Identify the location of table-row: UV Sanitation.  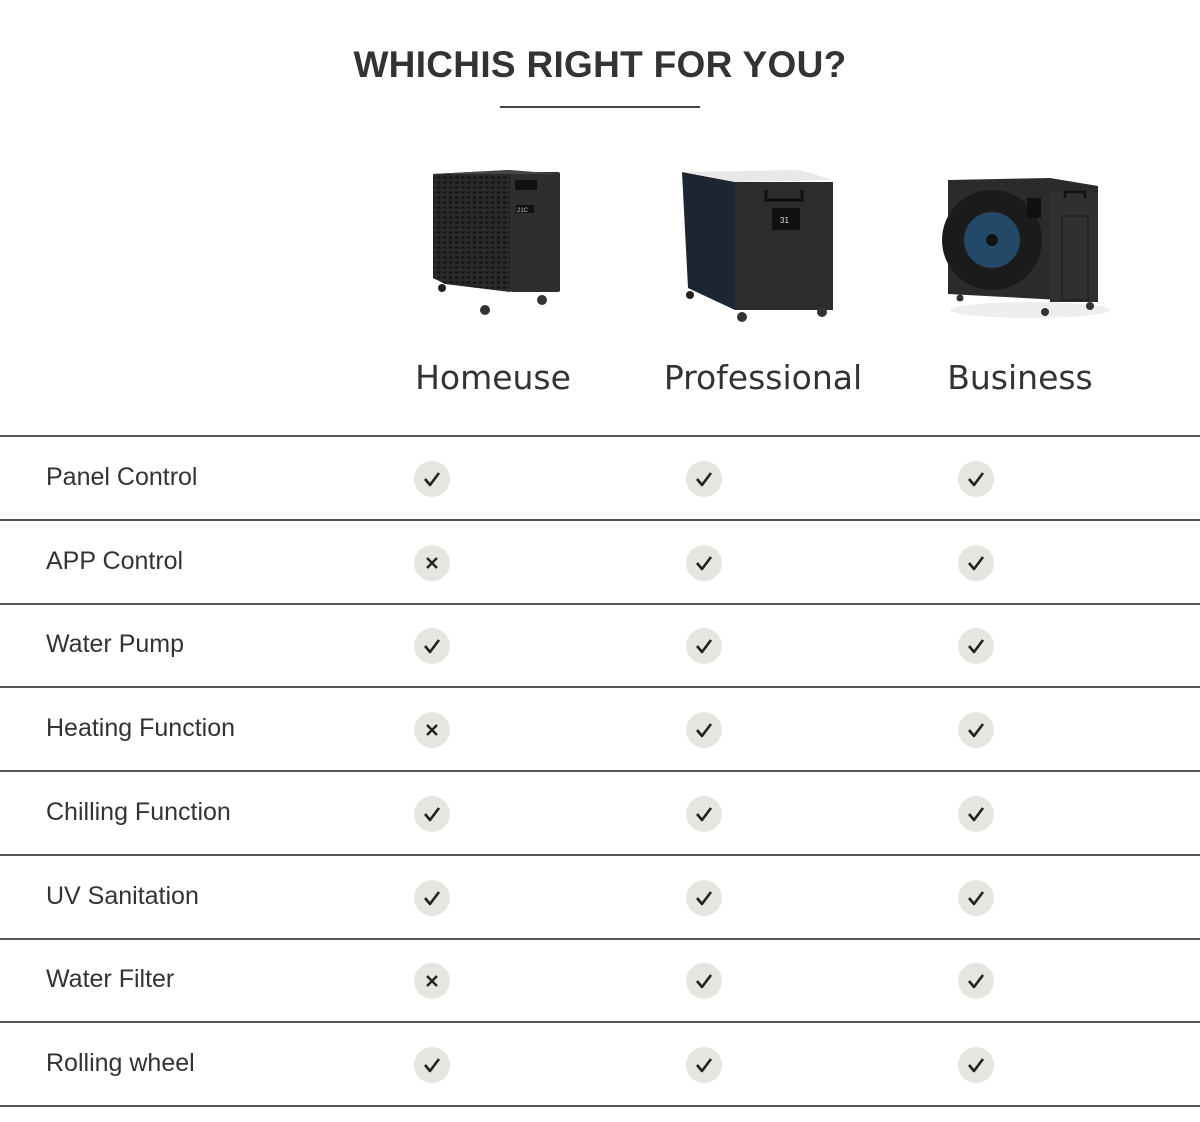
(600, 897).